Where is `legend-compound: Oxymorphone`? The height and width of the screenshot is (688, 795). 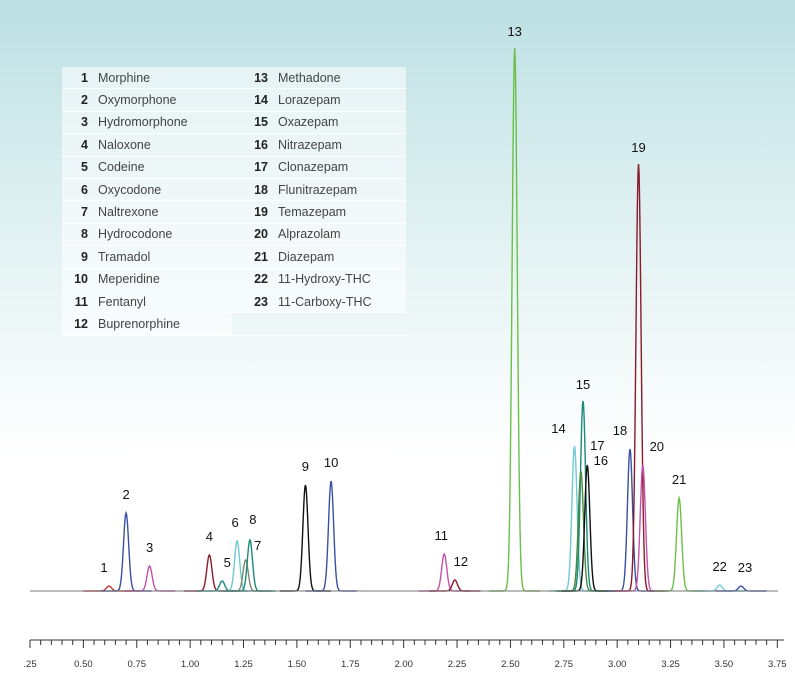 legend-compound: Oxymorphone is located at coordinates (165, 100).